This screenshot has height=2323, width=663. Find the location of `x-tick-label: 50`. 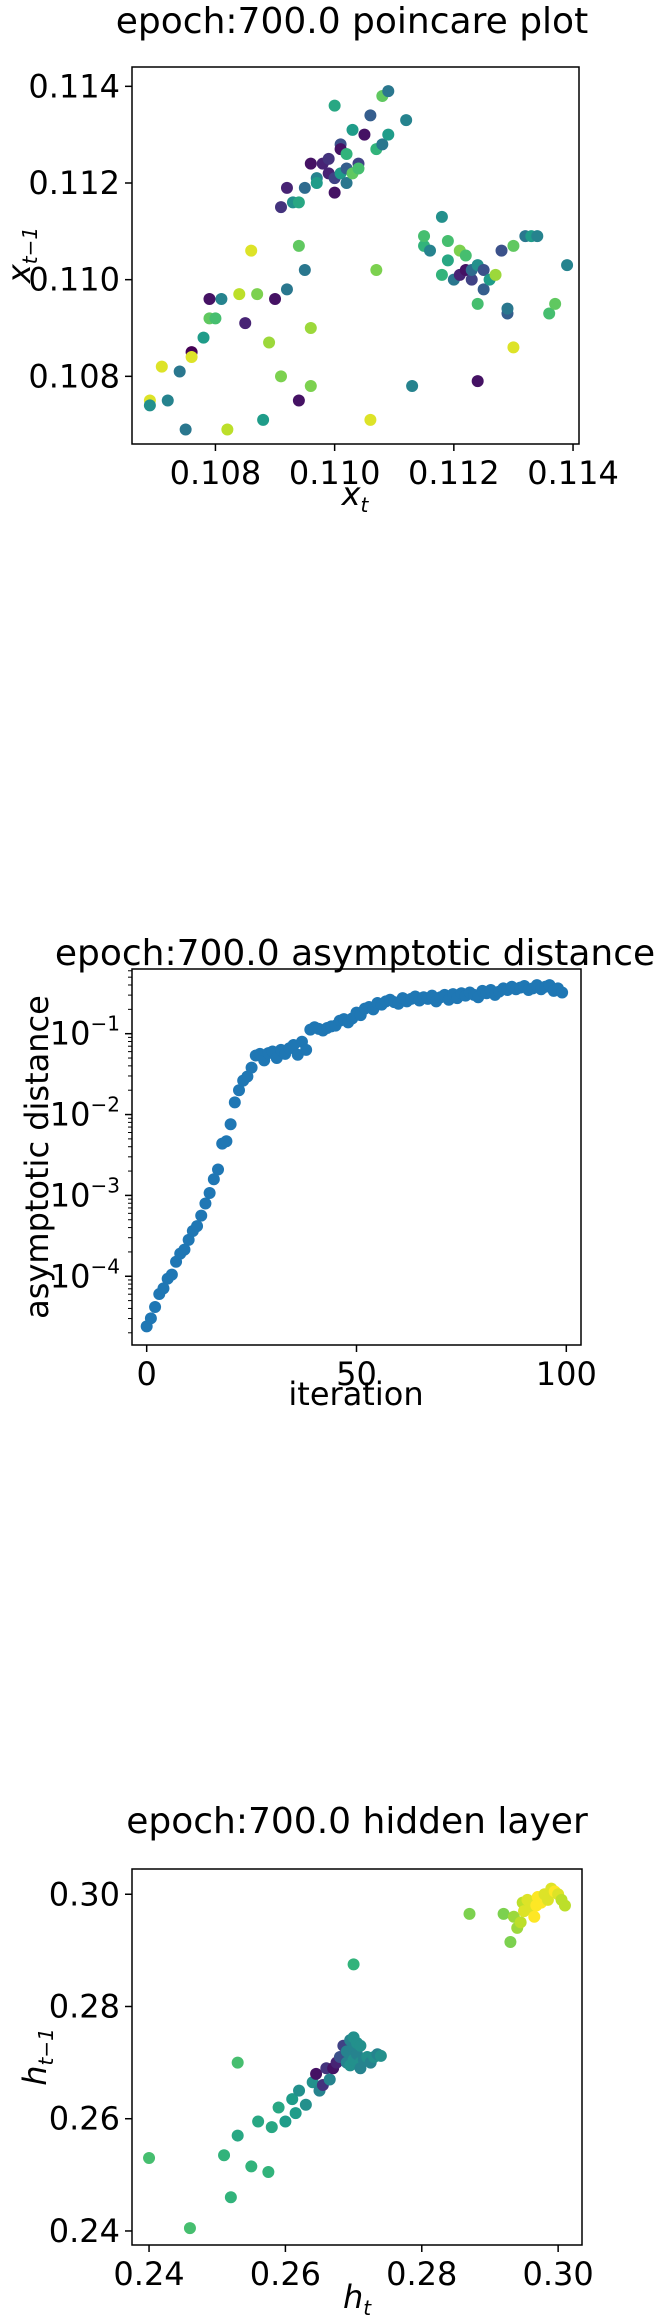

x-tick-label: 50 is located at coordinates (356, 1374).